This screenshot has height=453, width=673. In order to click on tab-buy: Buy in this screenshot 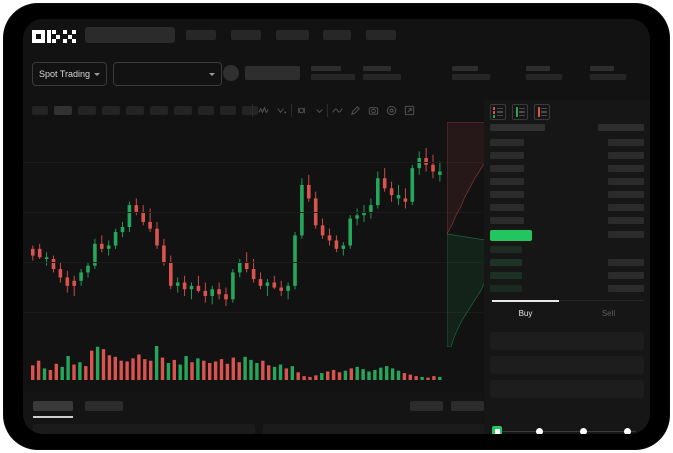, I will do `click(525, 313)`.